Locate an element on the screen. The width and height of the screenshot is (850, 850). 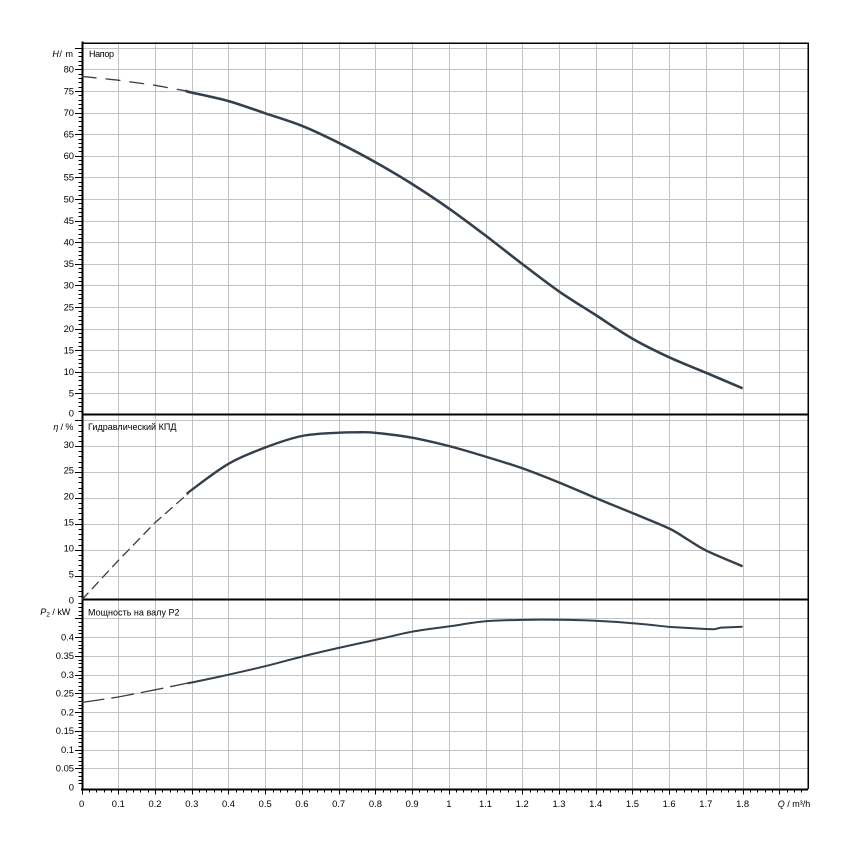
svg-text: 65 is located at coordinates (69, 134).